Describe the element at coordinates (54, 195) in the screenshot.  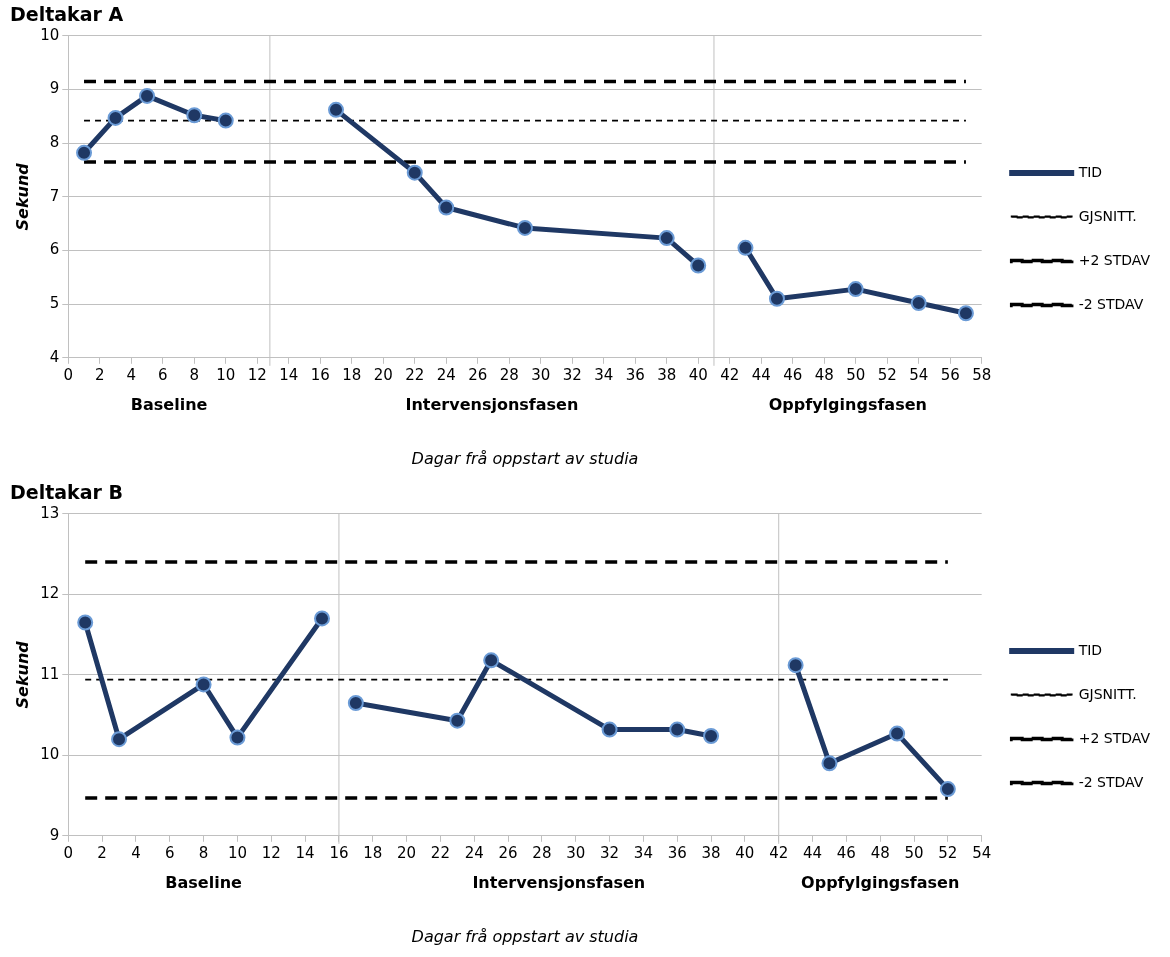
I see `y-tick-label: 7` at that location.